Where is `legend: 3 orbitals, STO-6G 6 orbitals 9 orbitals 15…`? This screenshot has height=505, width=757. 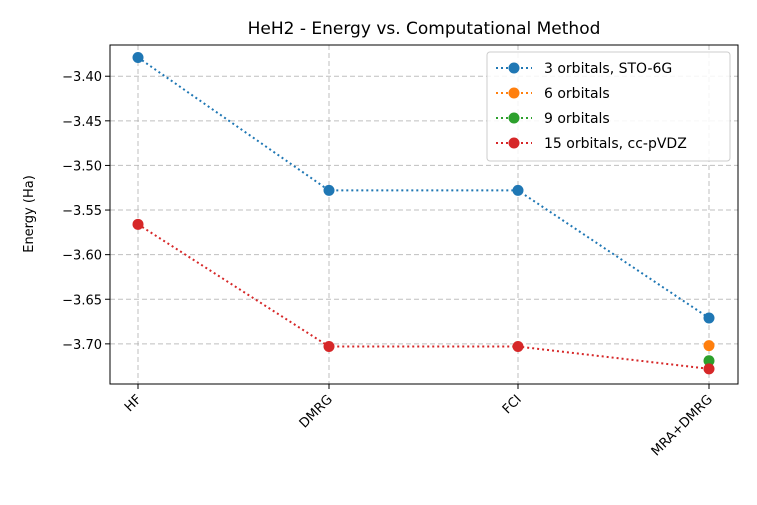 legend: 3 orbitals, STO-6G 6 orbitals 9 orbitals 15… is located at coordinates (608, 106).